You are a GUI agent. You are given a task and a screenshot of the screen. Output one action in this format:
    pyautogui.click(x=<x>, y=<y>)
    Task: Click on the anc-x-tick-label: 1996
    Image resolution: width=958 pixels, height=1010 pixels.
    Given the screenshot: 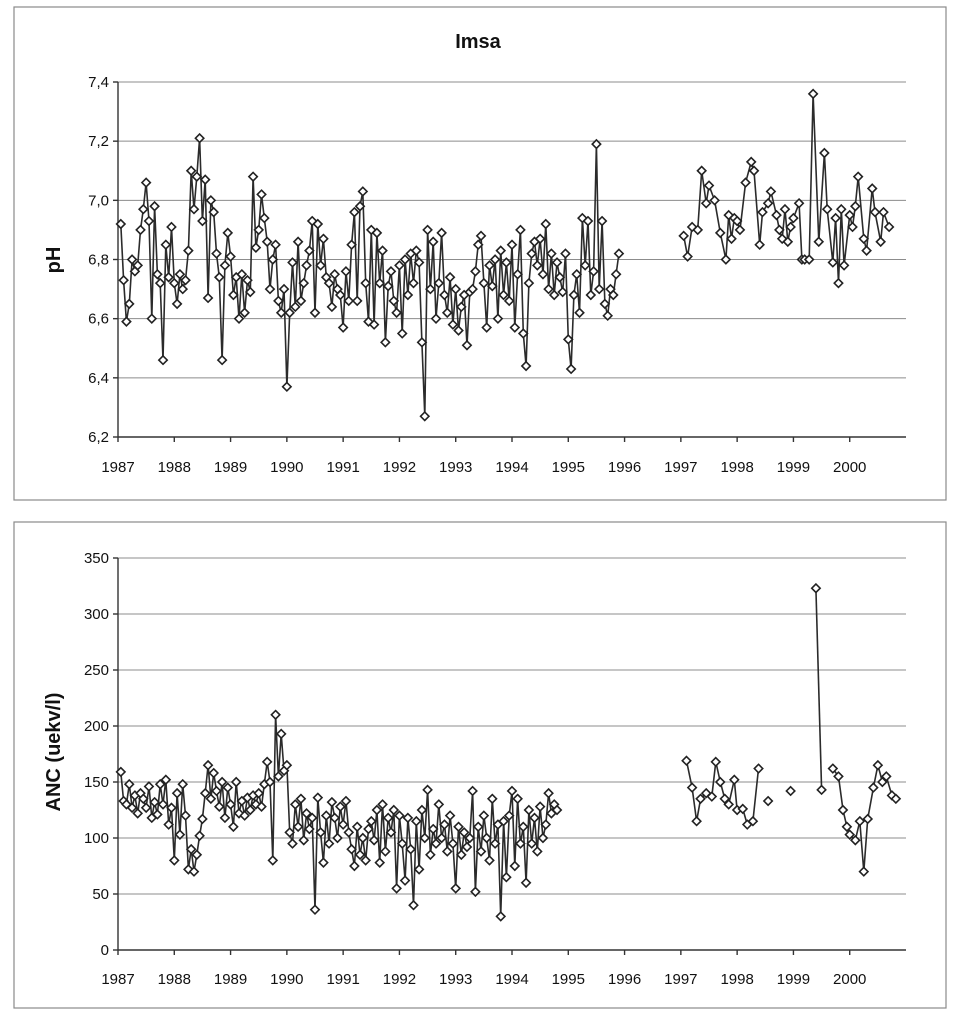 What is the action you would take?
    pyautogui.click(x=624, y=979)
    